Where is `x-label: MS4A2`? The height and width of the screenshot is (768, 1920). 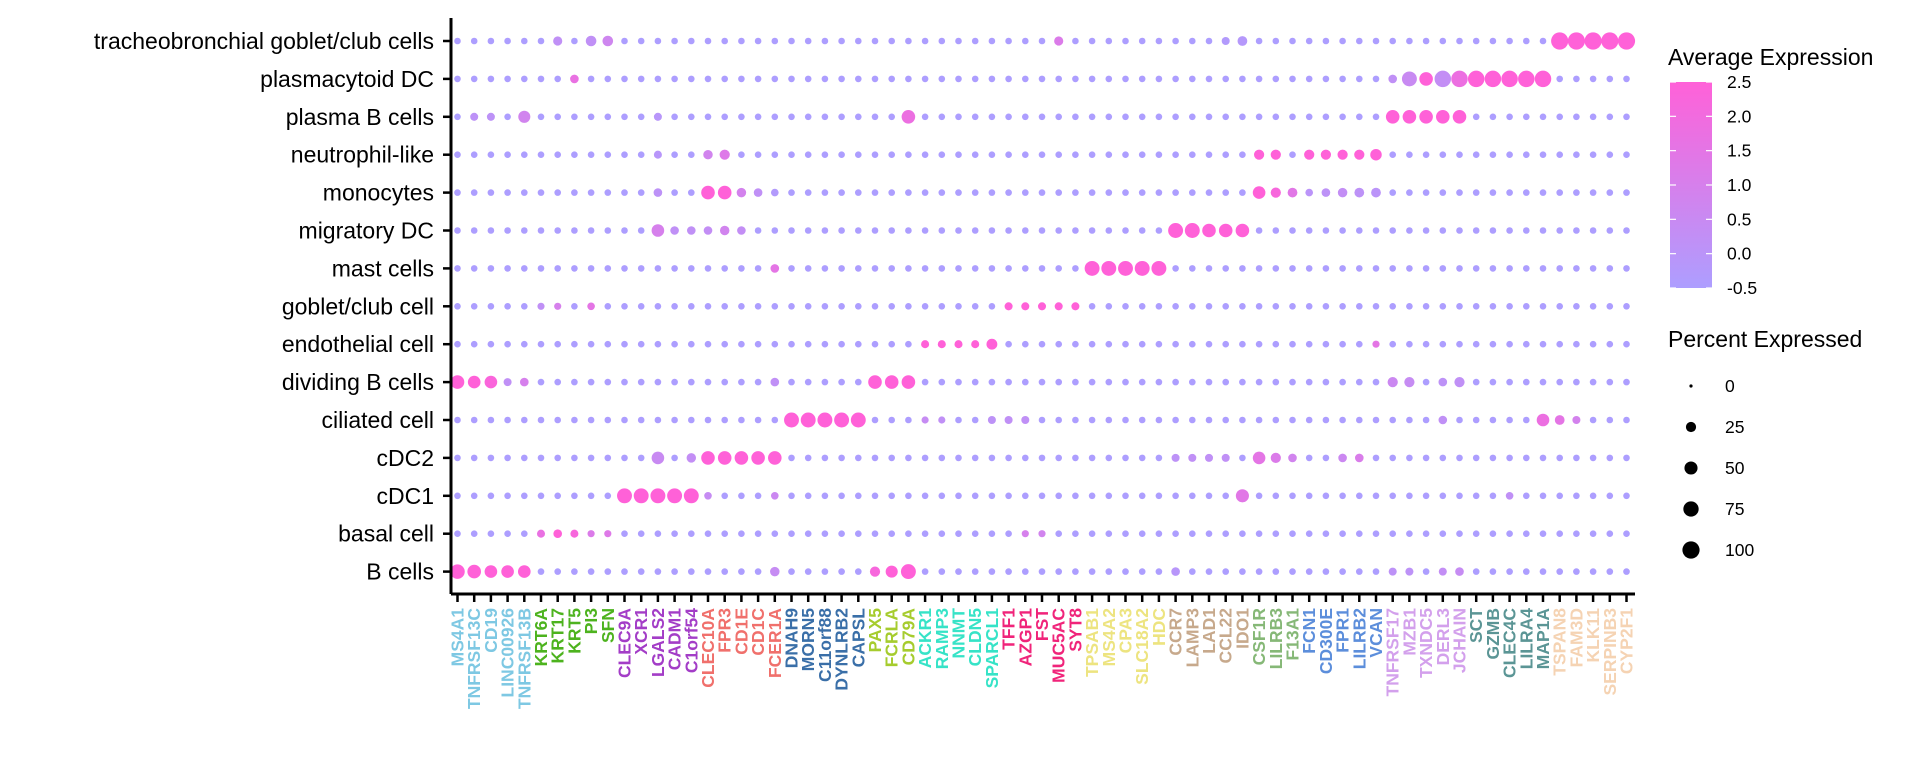 x-label: MS4A2 is located at coordinates (1109, 637).